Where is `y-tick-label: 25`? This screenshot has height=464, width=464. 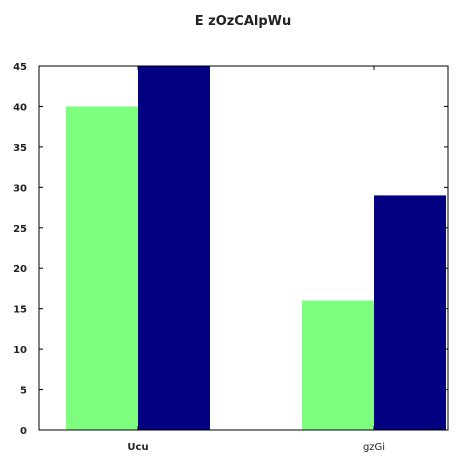 y-tick-label: 25 is located at coordinates (20, 229).